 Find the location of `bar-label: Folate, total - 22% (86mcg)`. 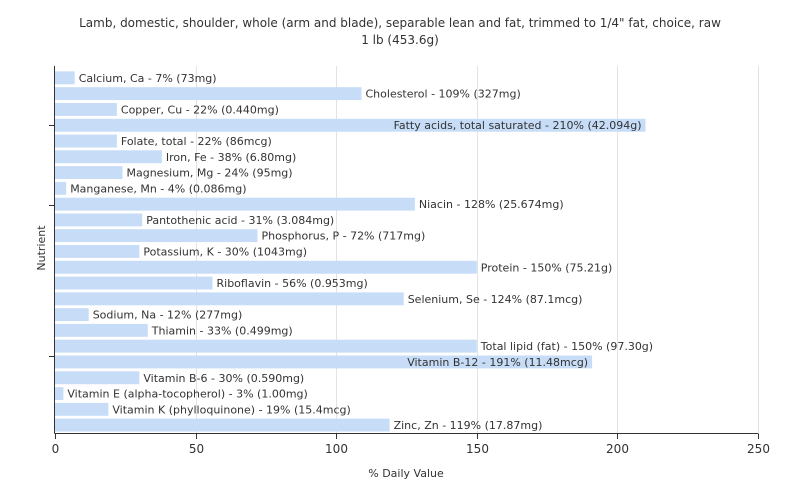

bar-label: Folate, total - 22% (86mcg) is located at coordinates (196, 141).